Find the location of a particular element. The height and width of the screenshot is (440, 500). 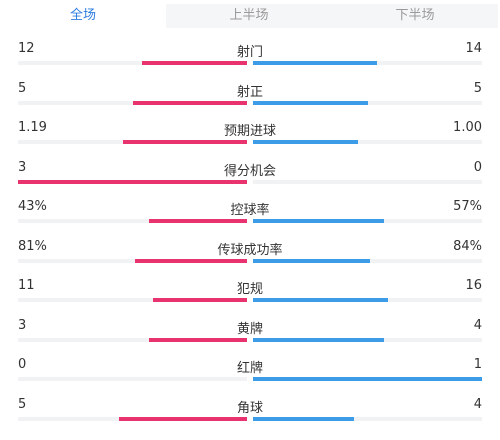

period-tabs: 全场 上半场 下半场 is located at coordinates (250, 16).